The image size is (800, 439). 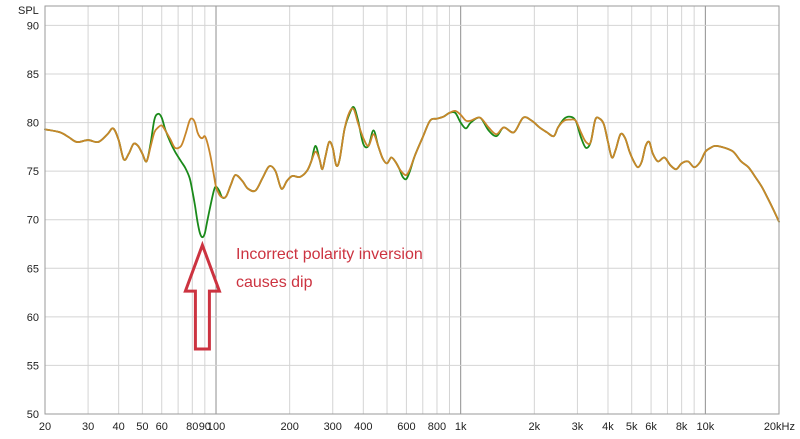 What do you see at coordinates (651, 427) in the screenshot?
I see `x-tick-label: 6k` at bounding box center [651, 427].